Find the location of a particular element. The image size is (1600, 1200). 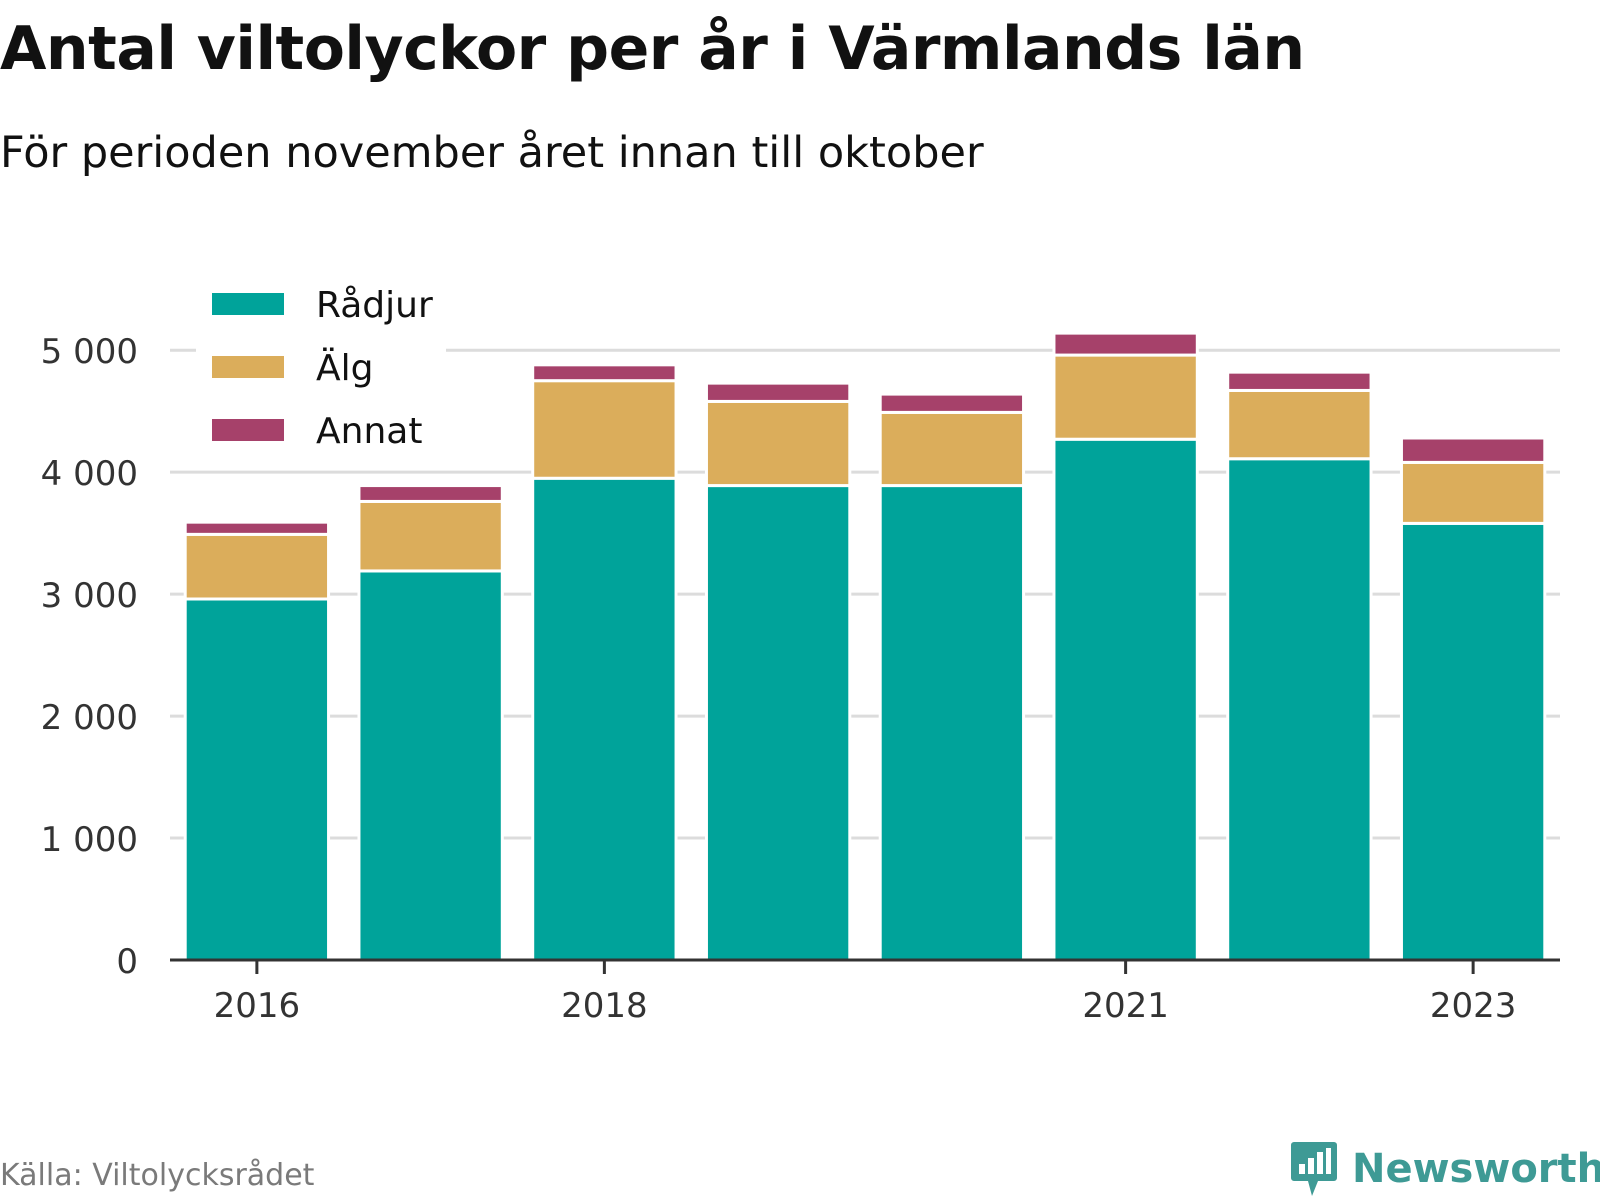

chart-title: Antal viltolyckor per år i Värmlands län is located at coordinates (652, 49).